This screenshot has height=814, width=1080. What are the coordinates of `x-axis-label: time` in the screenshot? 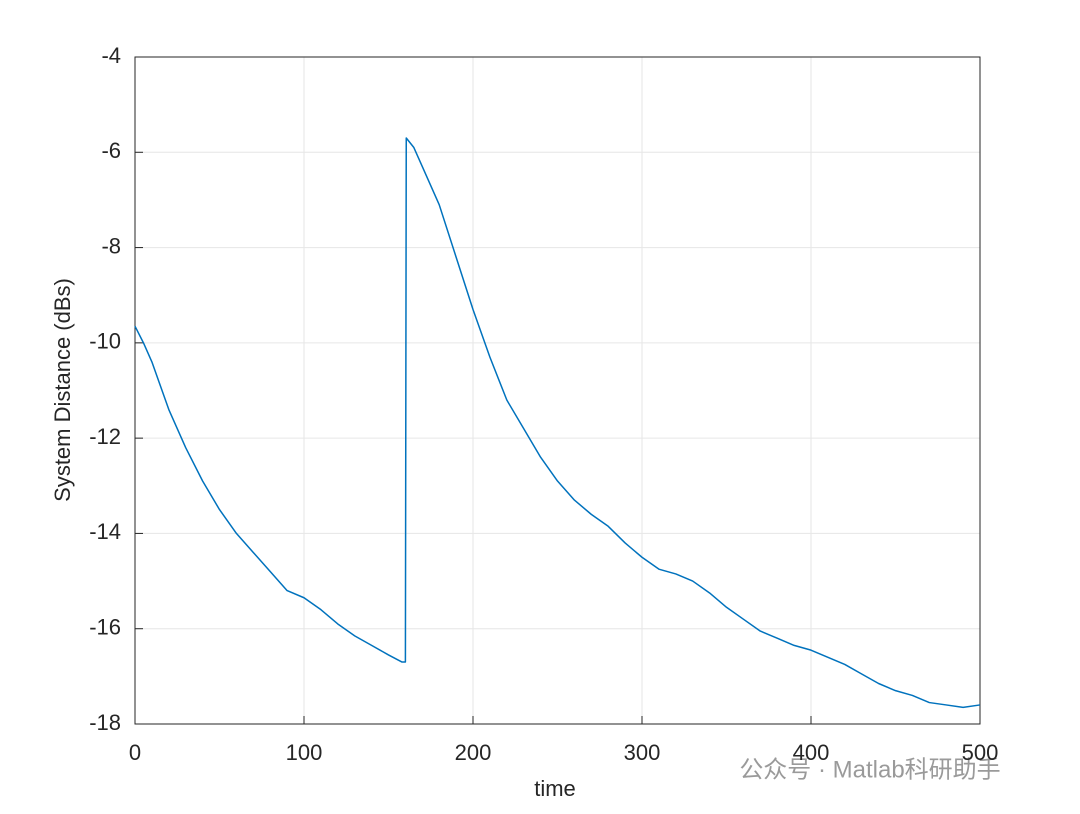 It's located at (555, 788).